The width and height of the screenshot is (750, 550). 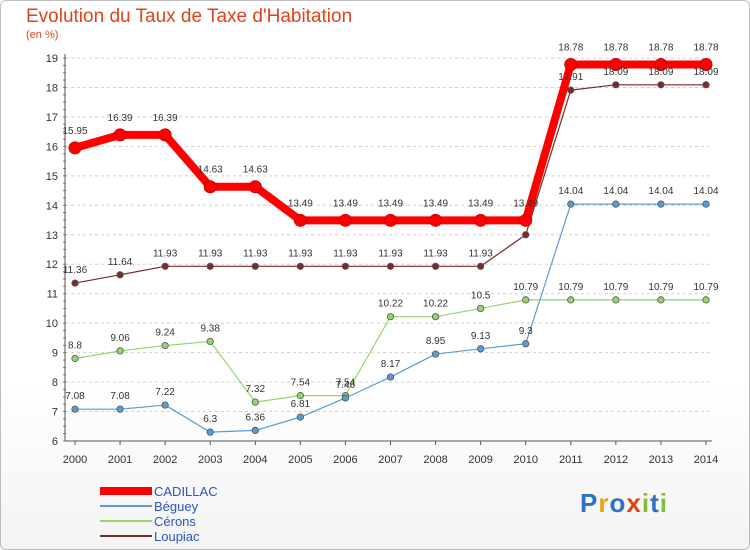 What do you see at coordinates (55, 354) in the screenshot?
I see `y-tick-label: 9` at bounding box center [55, 354].